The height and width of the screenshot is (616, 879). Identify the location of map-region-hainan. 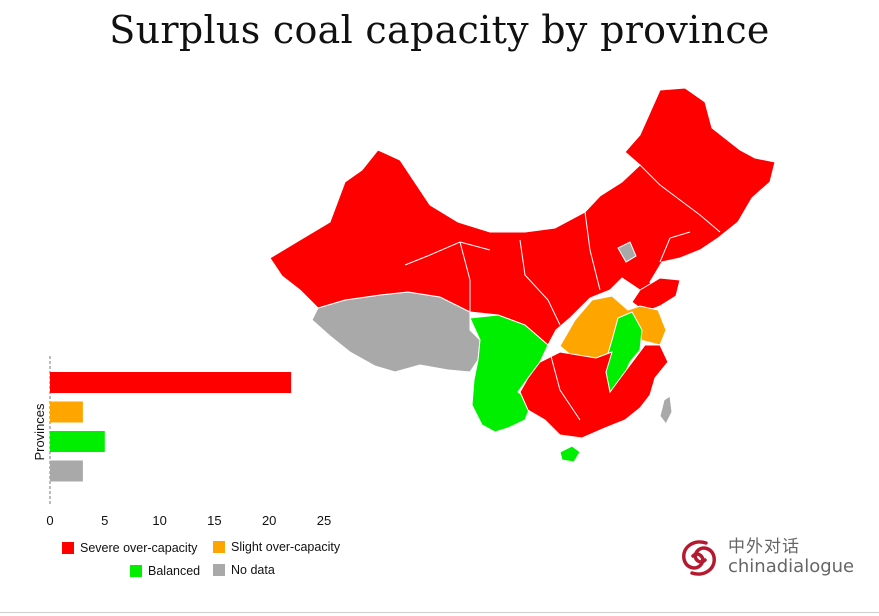
(570, 454).